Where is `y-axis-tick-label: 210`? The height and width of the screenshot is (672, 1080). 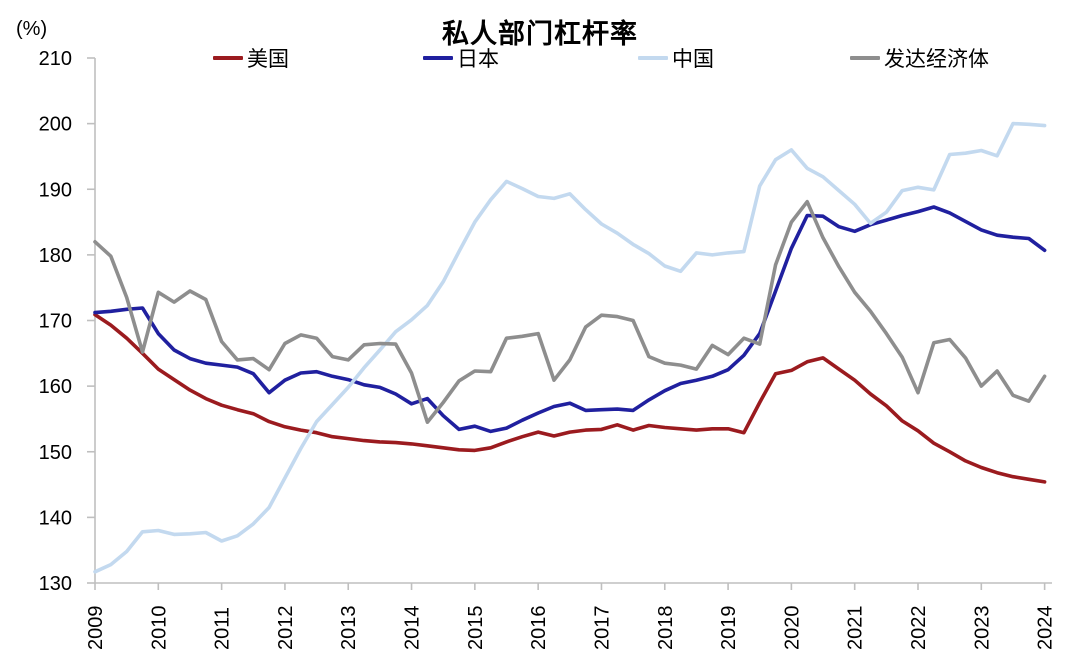 y-axis-tick-label: 210 is located at coordinates (55, 59).